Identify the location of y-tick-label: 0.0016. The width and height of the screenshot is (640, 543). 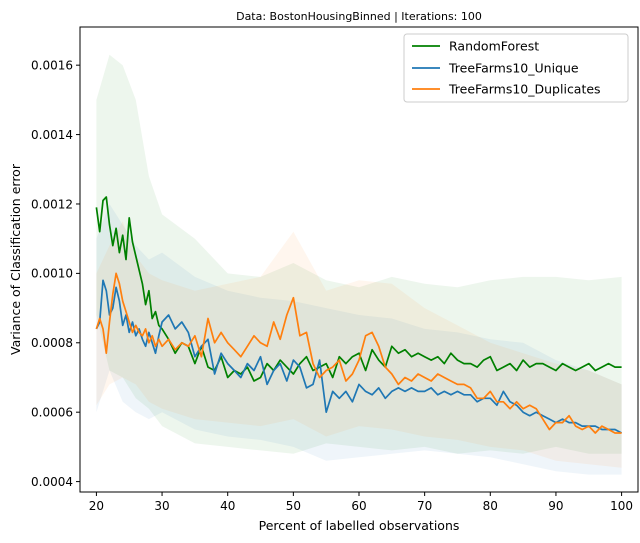
(52, 65).